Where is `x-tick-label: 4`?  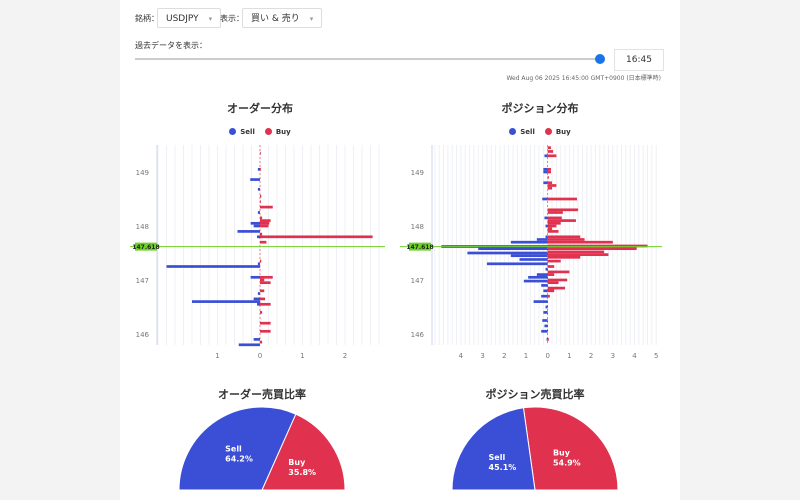 x-tick-label: 4 is located at coordinates (634, 356).